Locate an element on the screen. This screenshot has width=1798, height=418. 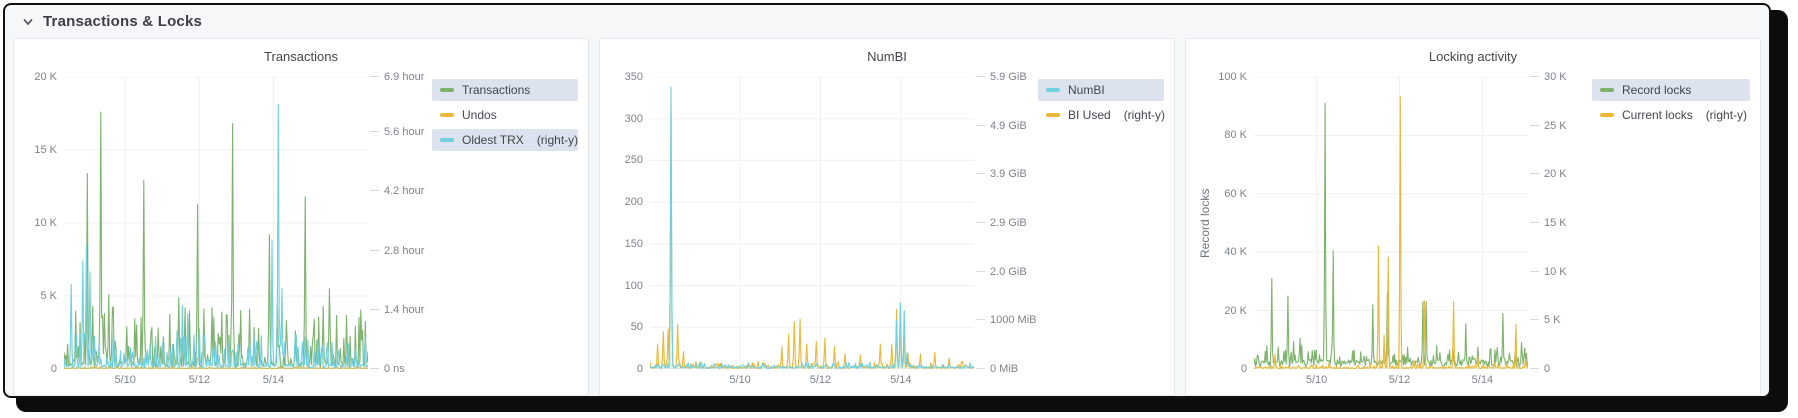
panel-title: NumBI is located at coordinates (887, 56).